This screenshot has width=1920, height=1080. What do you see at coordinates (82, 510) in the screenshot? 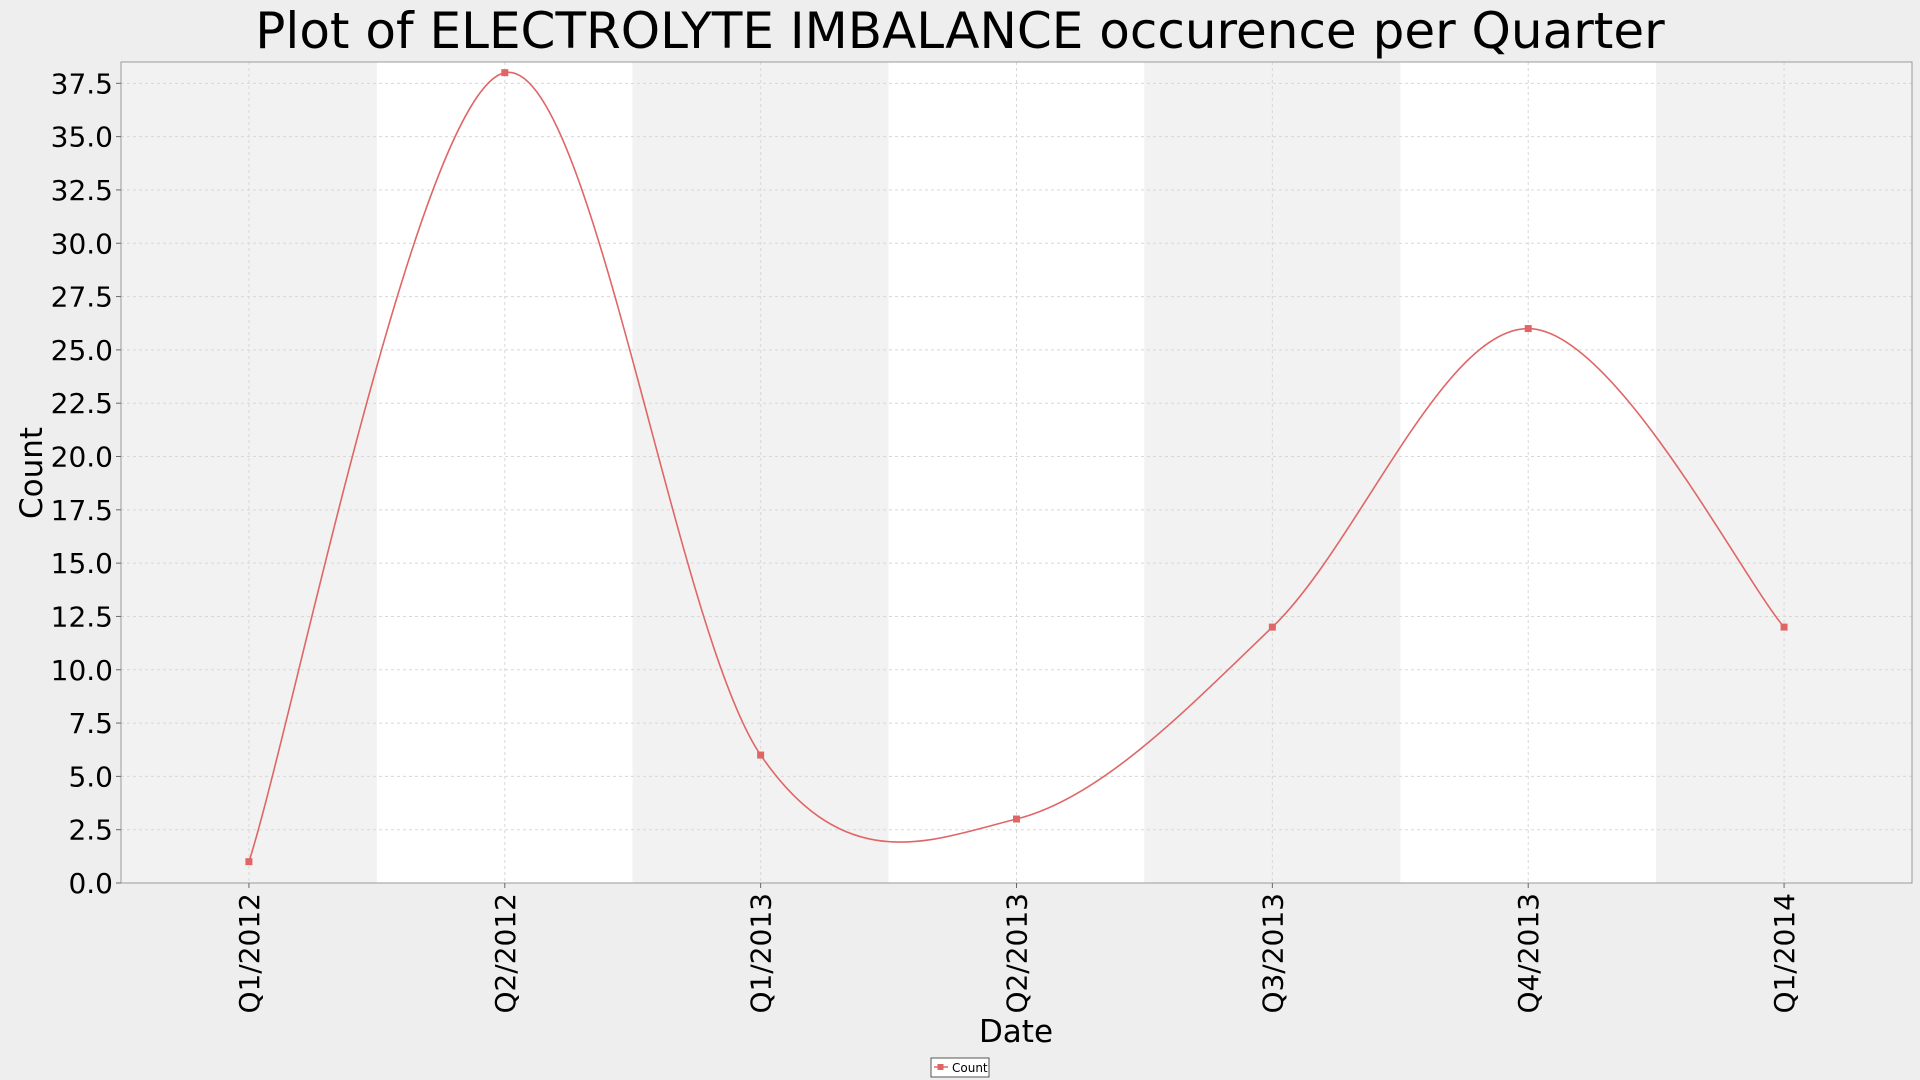
I see `y-tick-label: 17.5` at bounding box center [82, 510].